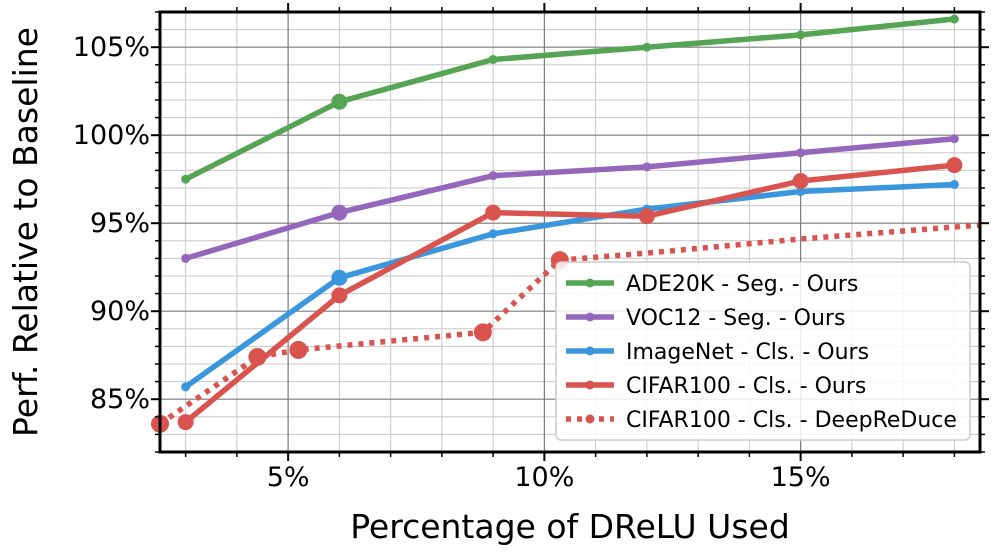  Describe the element at coordinates (111, 47) in the screenshot. I see `y-tick-label: 105%` at that location.